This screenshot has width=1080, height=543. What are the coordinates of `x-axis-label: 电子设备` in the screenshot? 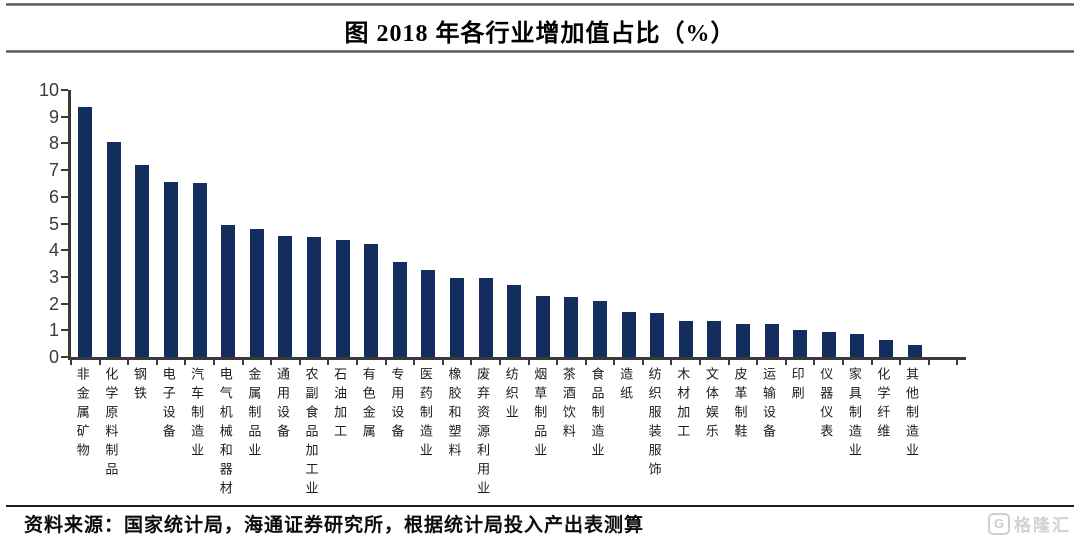 It's located at (168, 405).